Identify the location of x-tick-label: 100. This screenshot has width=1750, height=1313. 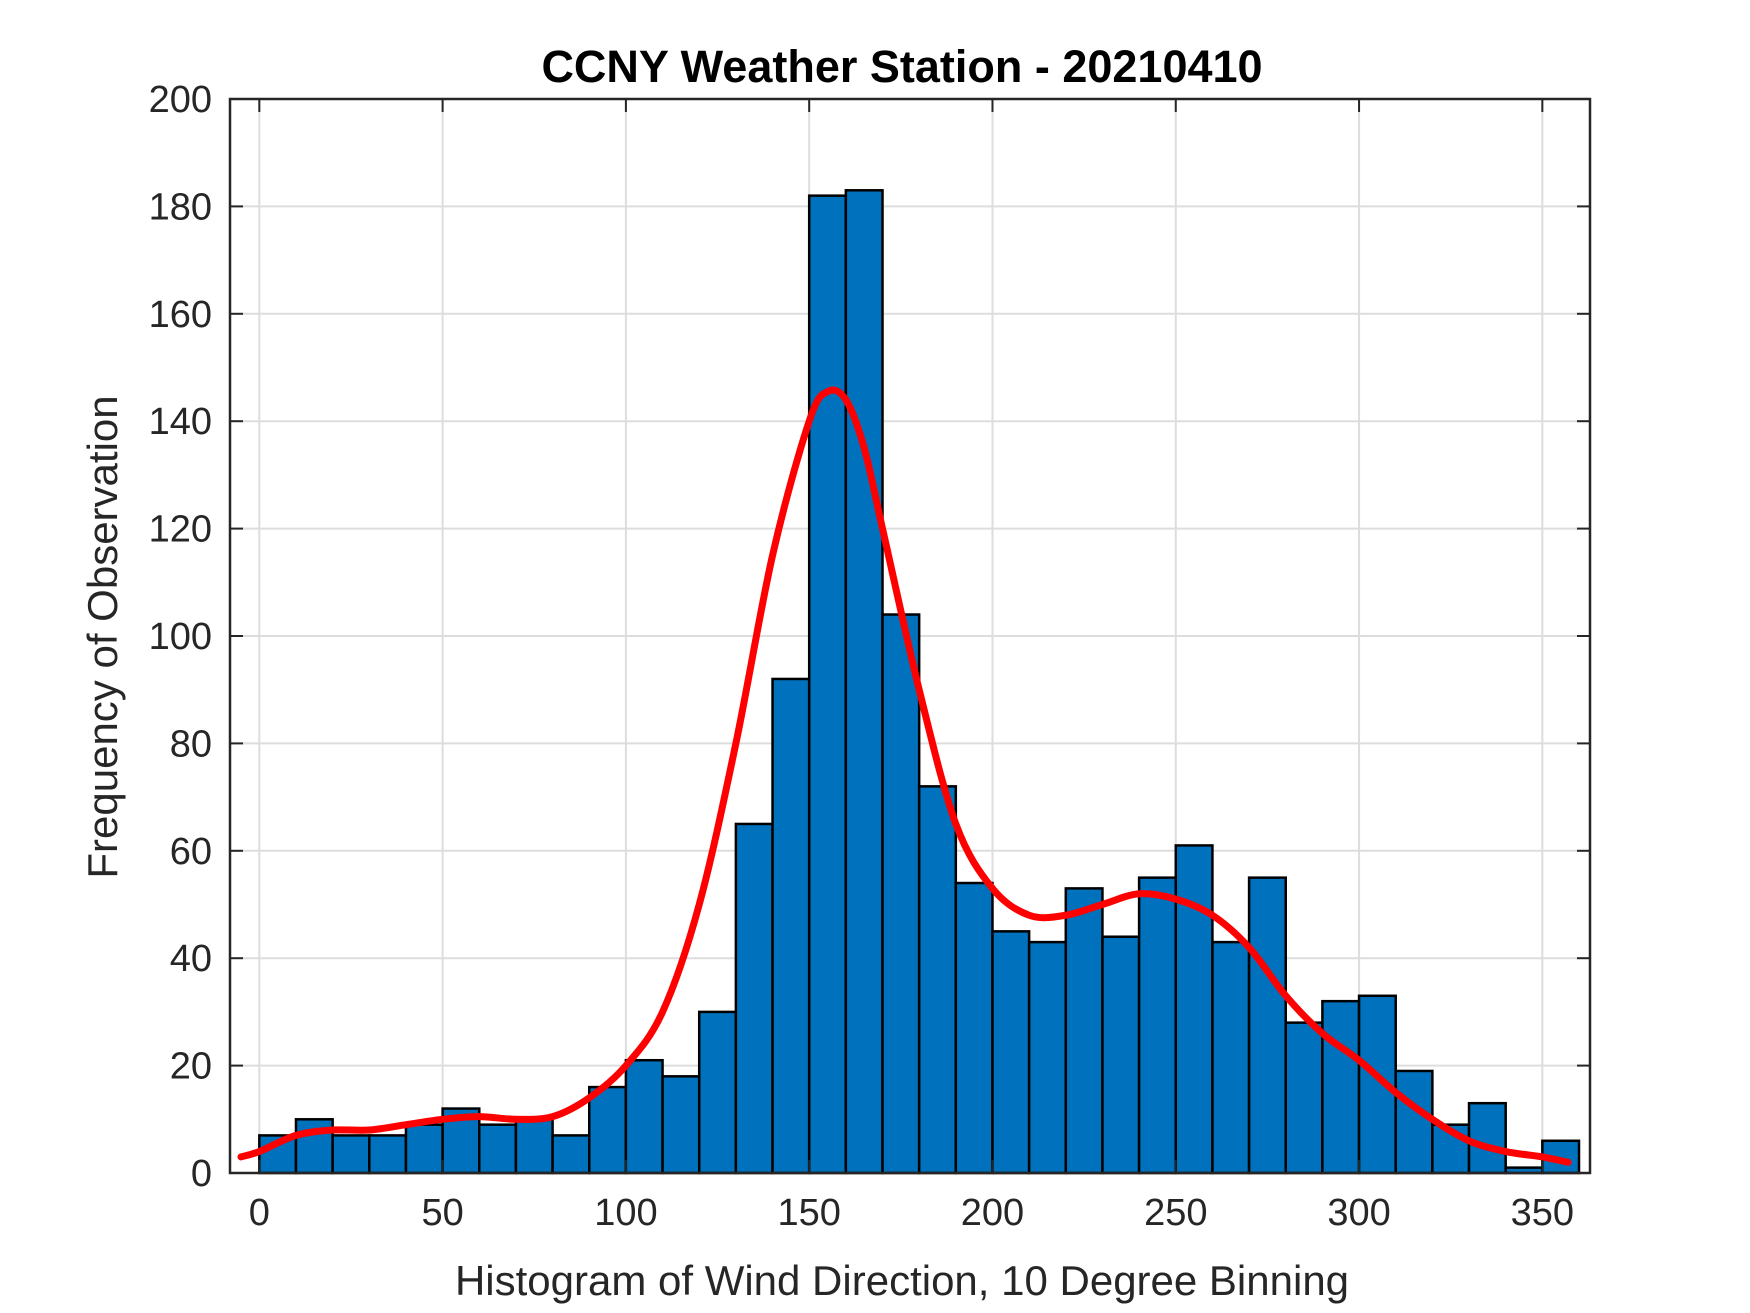
(625, 1213).